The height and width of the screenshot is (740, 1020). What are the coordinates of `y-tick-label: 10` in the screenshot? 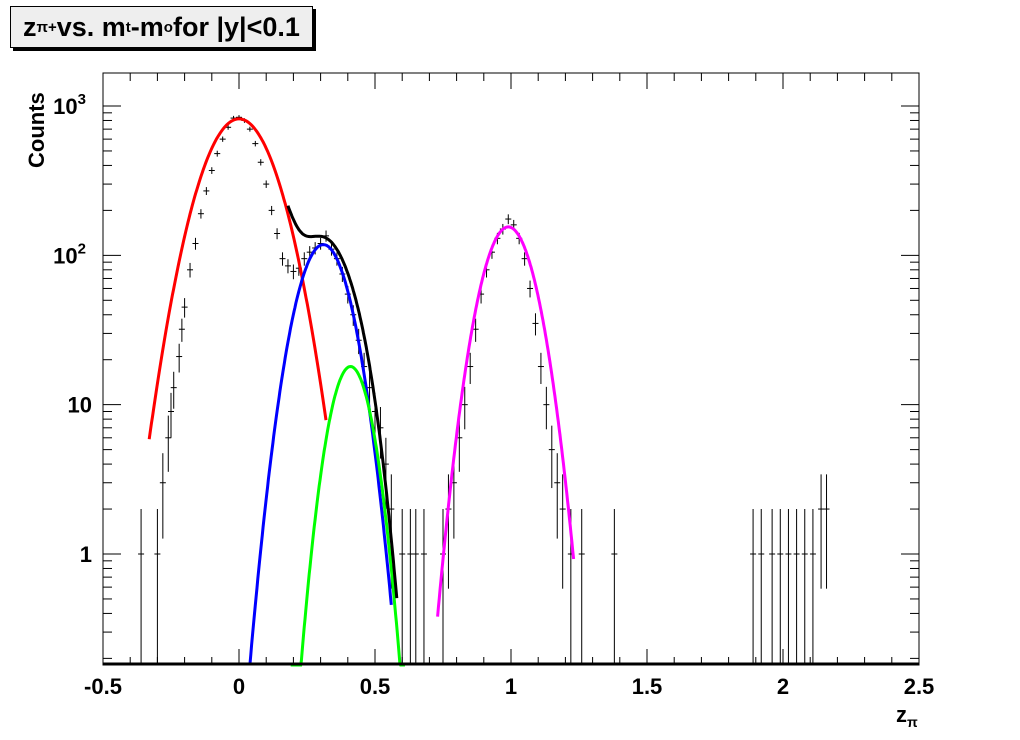 It's located at (80, 405).